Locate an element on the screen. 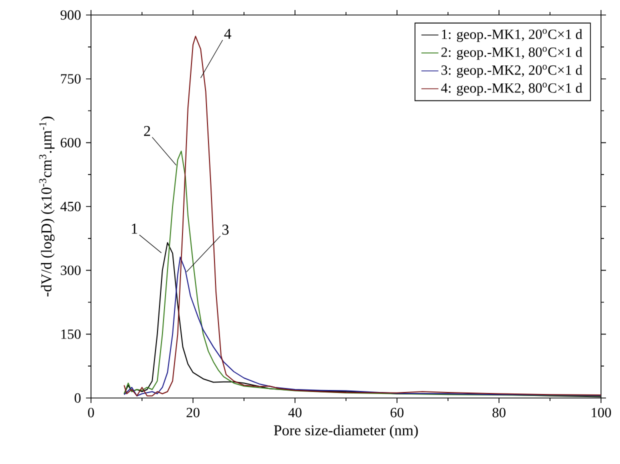  x-tick-label: 80 is located at coordinates (499, 413).